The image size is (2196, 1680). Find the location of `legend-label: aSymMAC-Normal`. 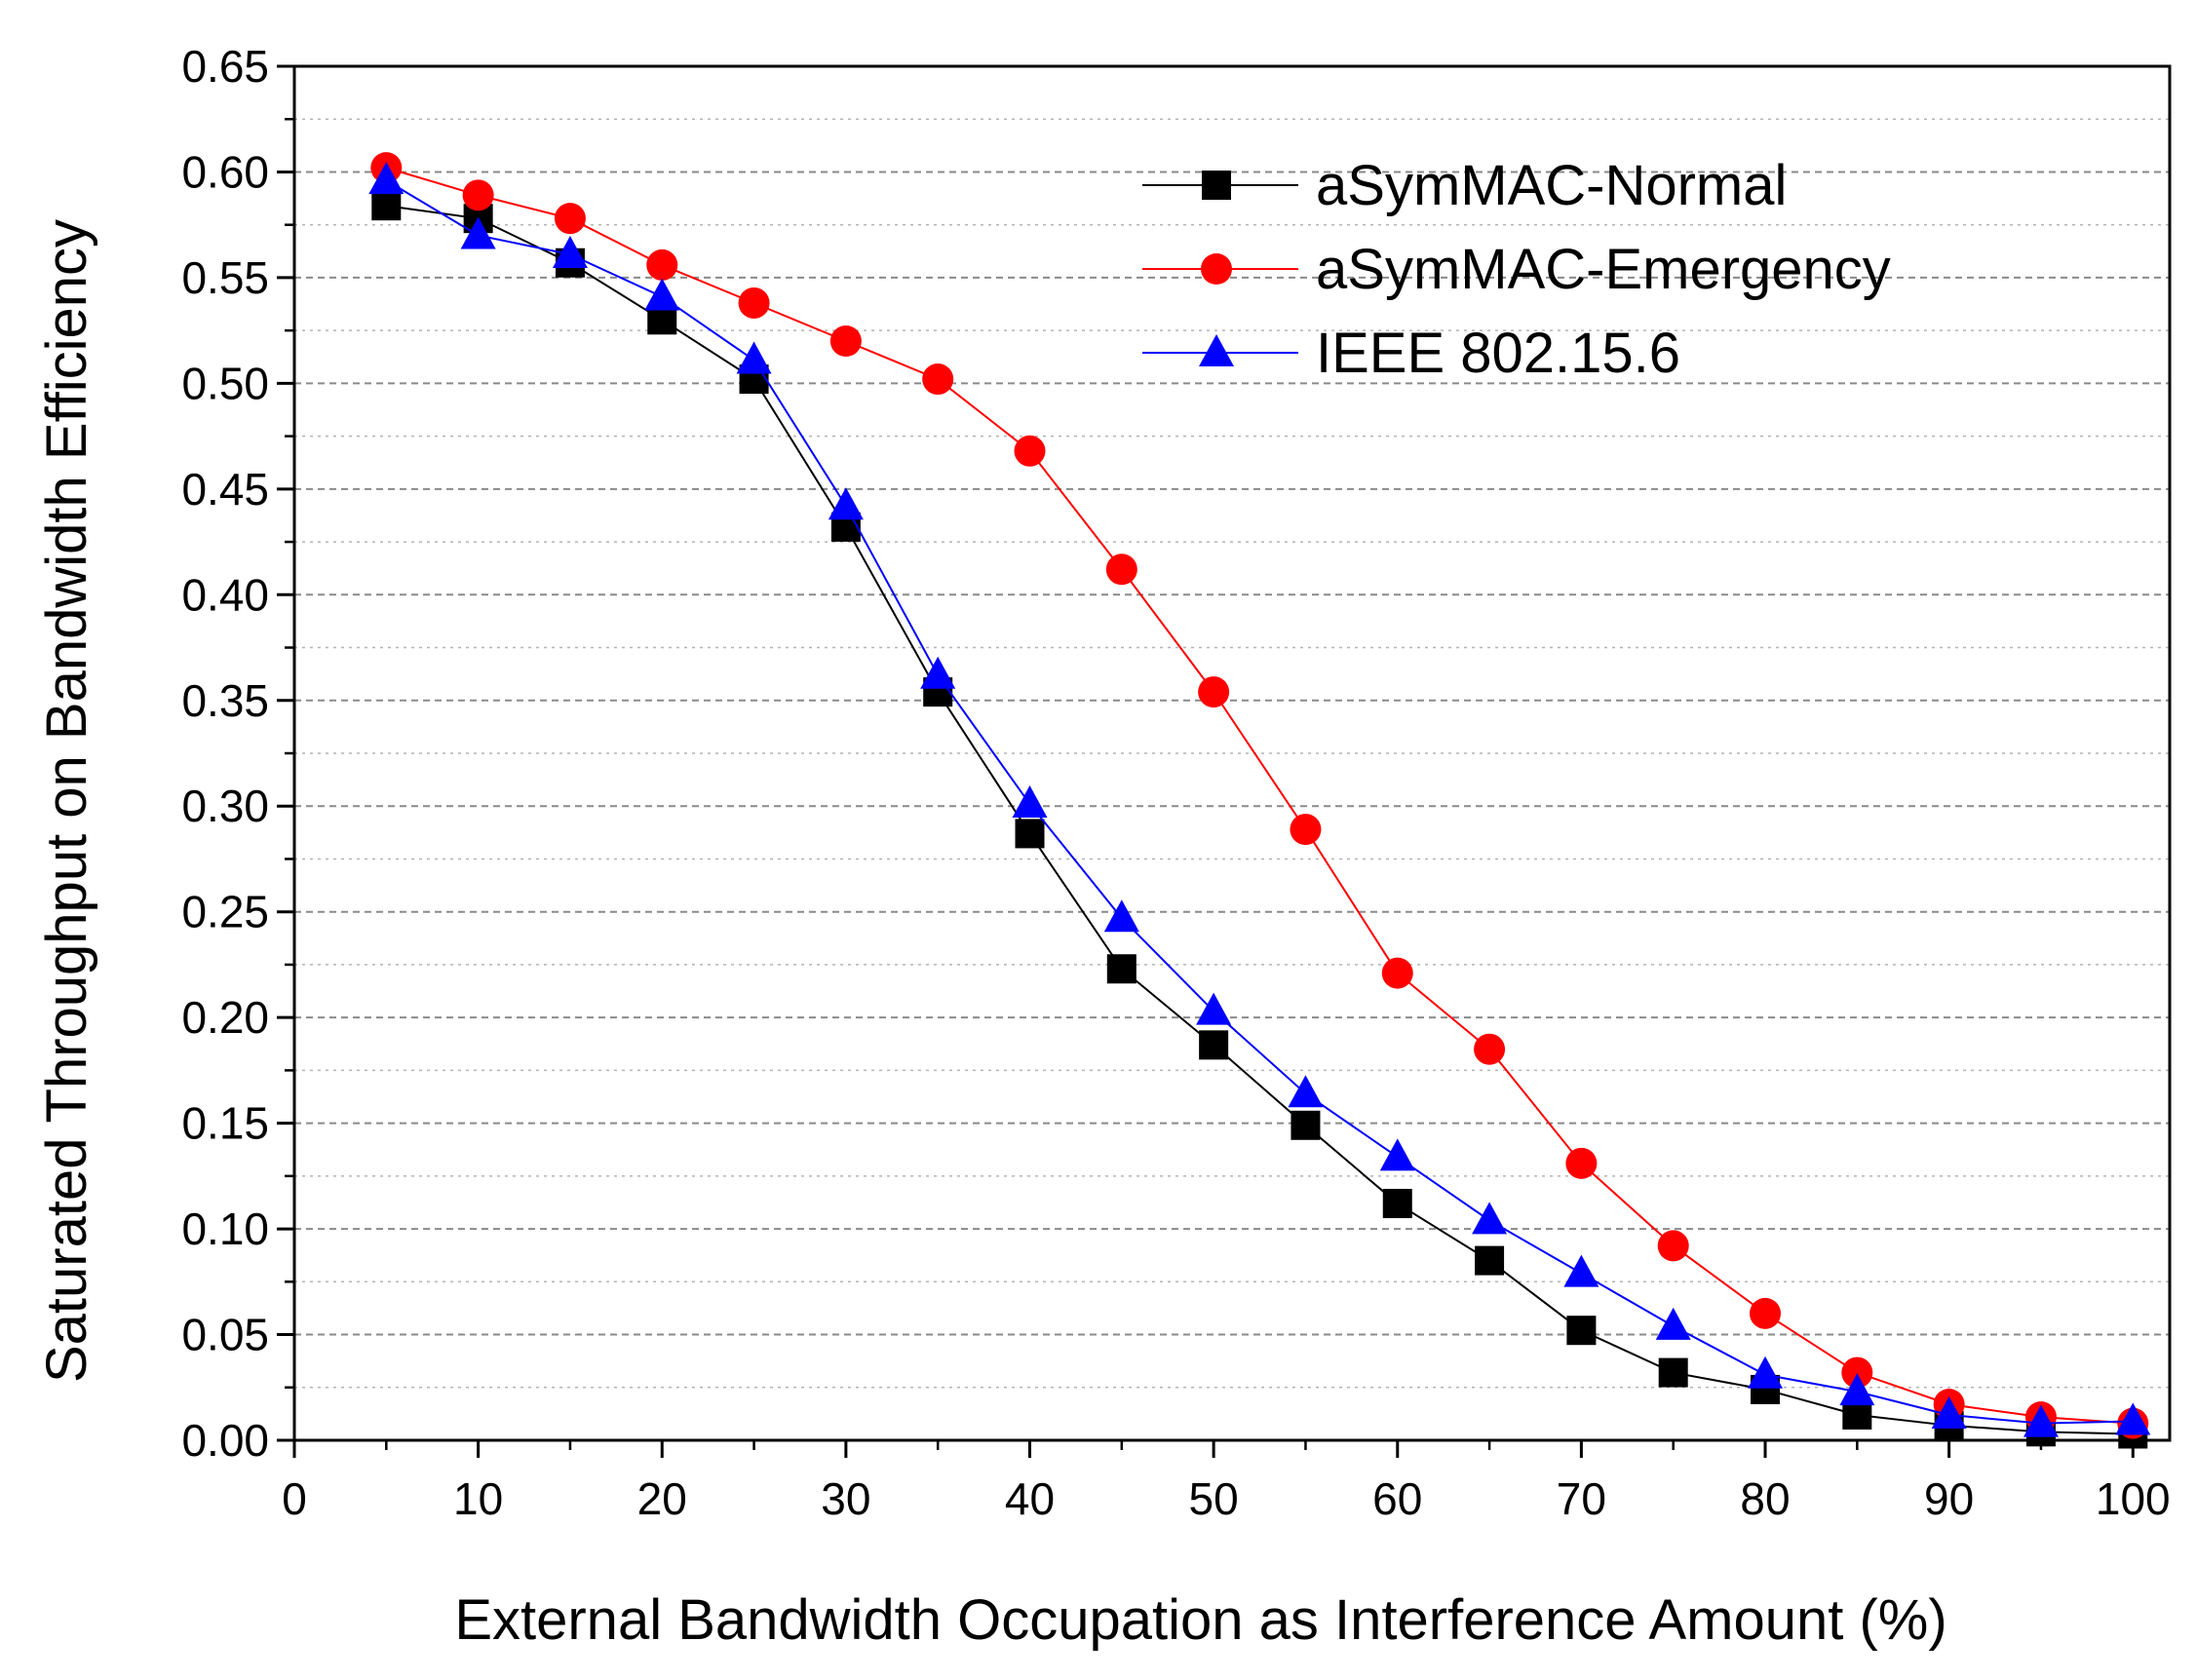

legend-label: aSymMAC-Normal is located at coordinates (1551, 185).